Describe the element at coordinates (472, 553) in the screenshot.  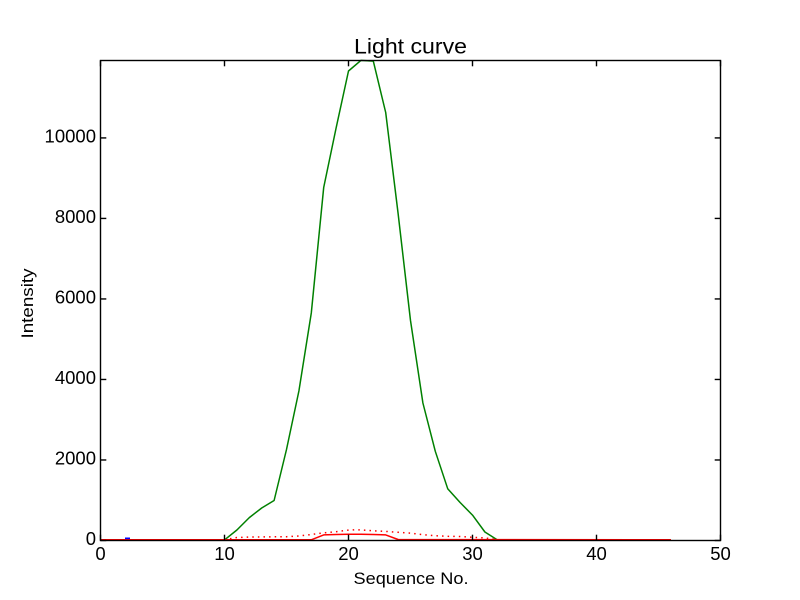
I see `svg-text: 30` at that location.